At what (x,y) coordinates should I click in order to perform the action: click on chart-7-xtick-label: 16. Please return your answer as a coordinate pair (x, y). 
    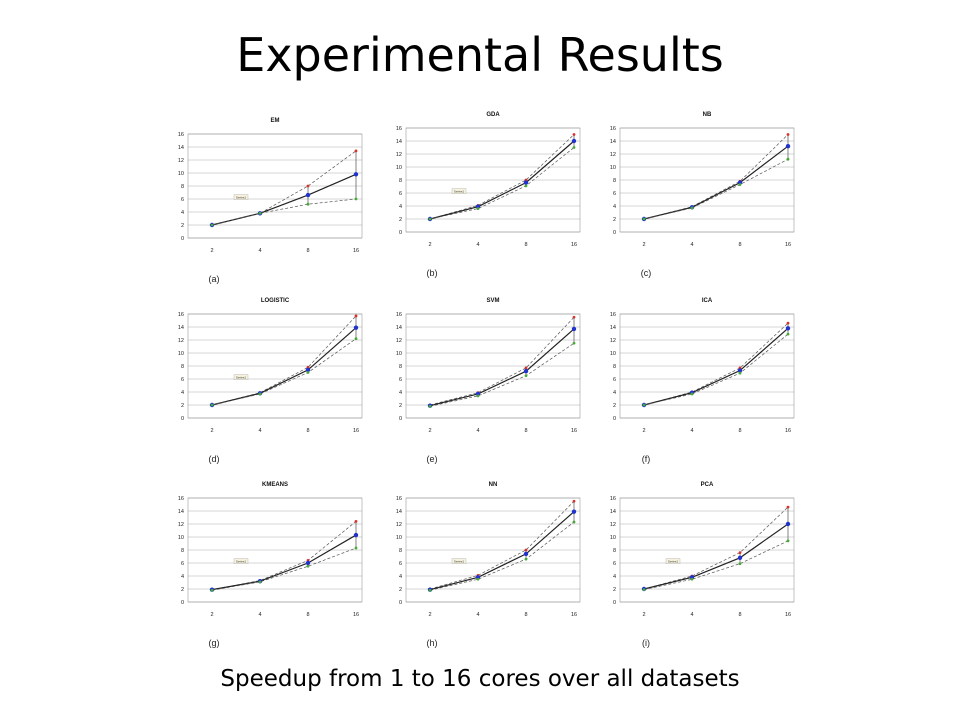
    Looking at the image, I should click on (574, 615).